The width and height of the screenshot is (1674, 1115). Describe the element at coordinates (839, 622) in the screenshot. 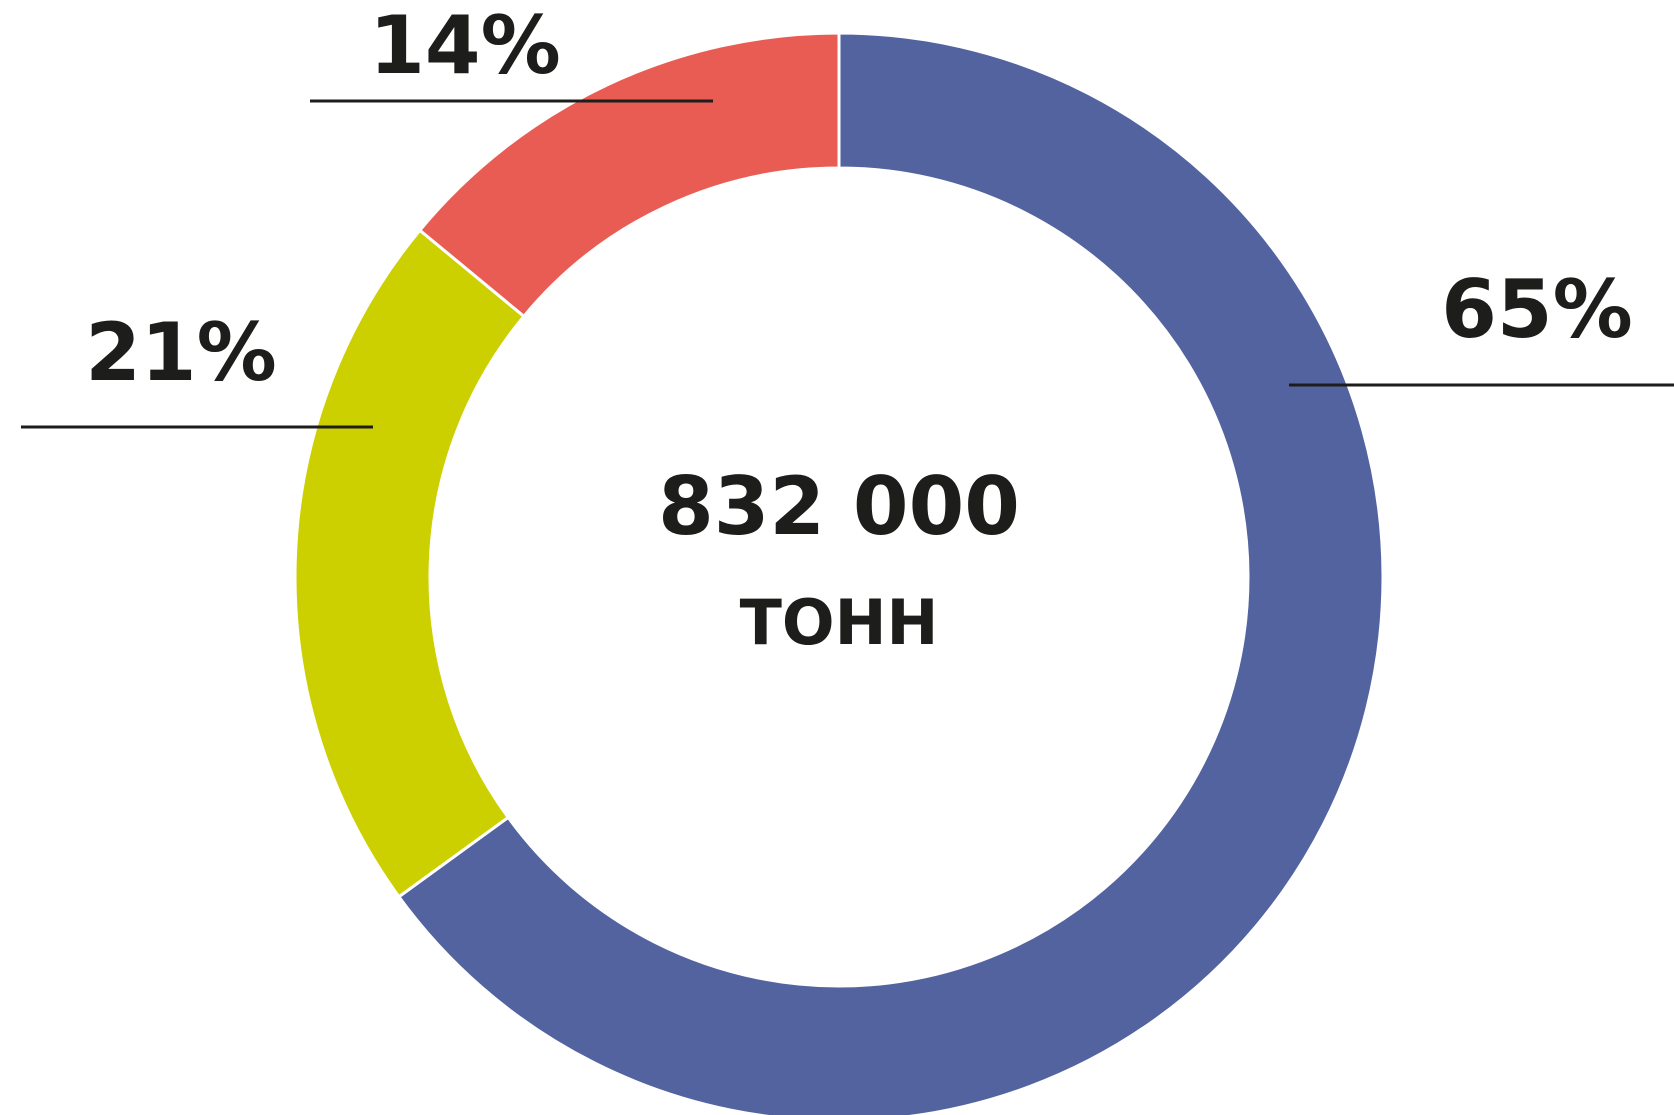

I see `center-sublabel: ТОНН` at that location.